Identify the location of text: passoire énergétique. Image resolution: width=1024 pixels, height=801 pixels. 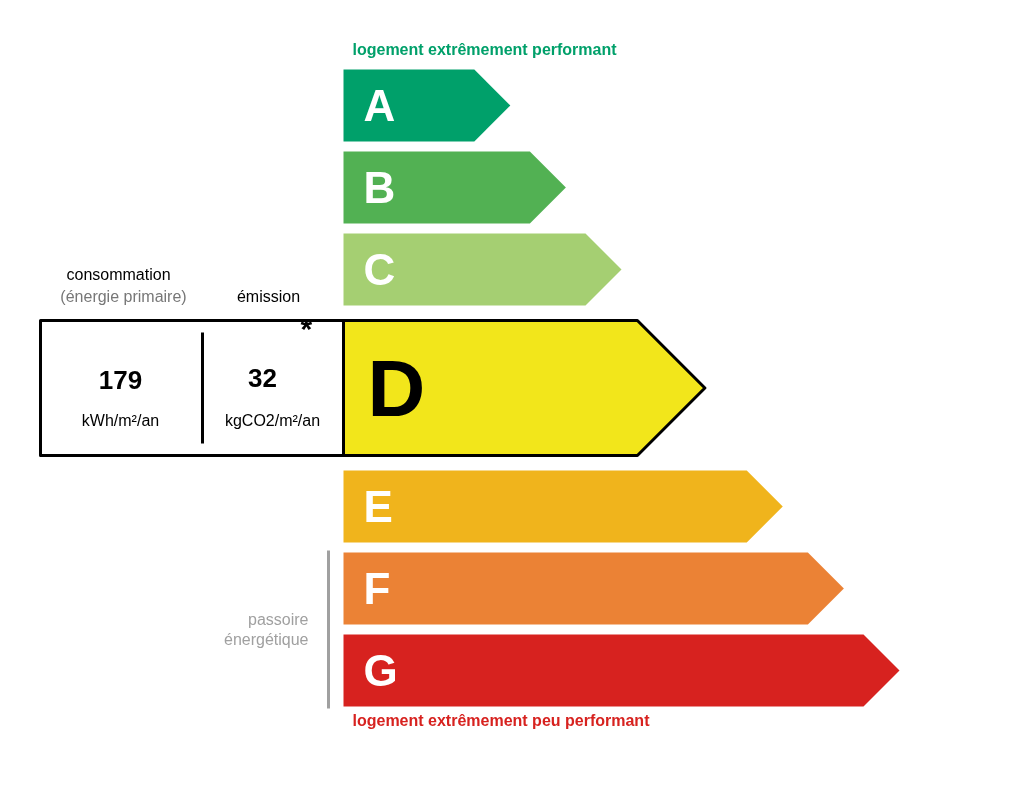
(266, 629).